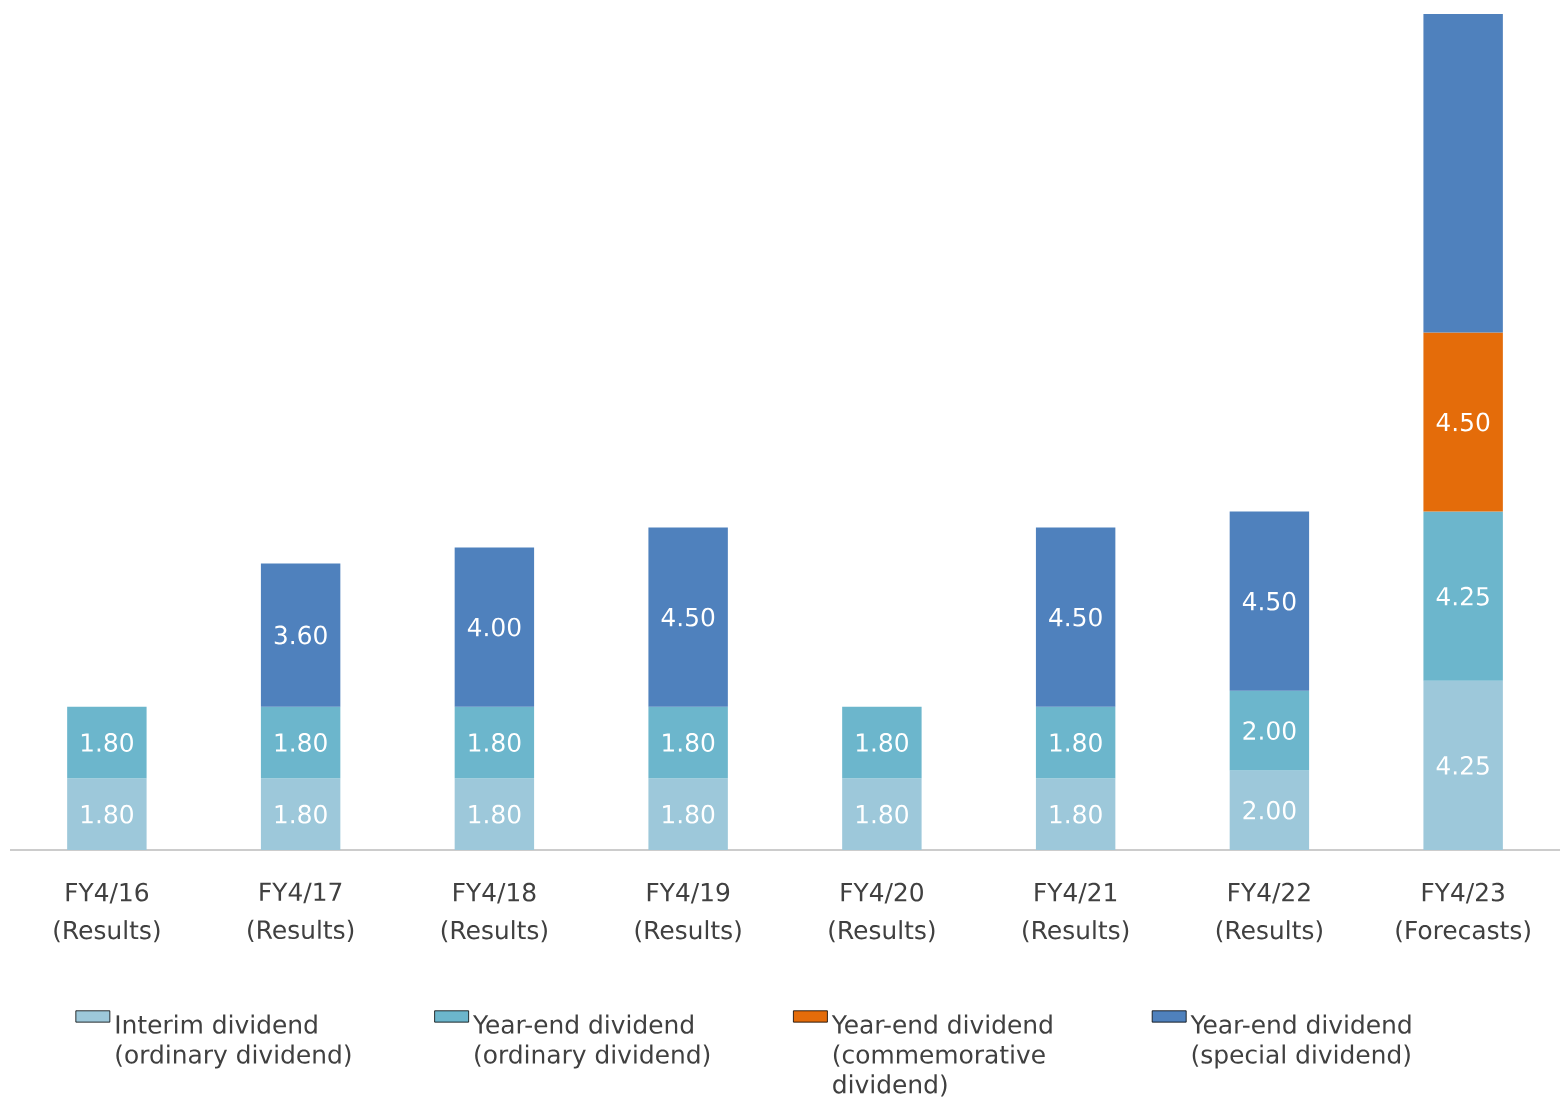 The height and width of the screenshot is (1104, 1562). Describe the element at coordinates (591, 1041) in the screenshot. I see `legend-label: Year-end dividend (ordinary dividend)` at that location.